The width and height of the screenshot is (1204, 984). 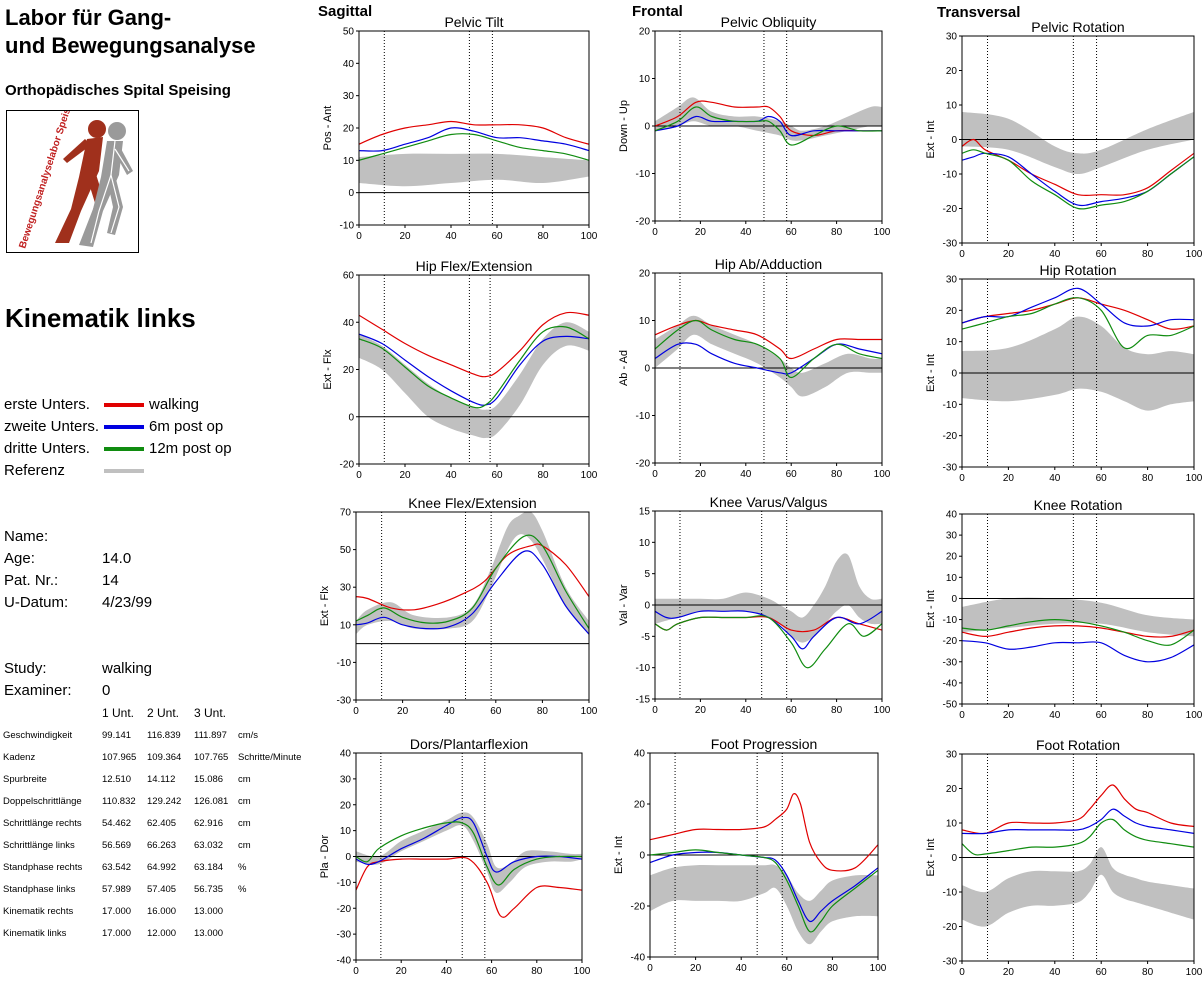 I want to click on report-title: Kinematik links, so click(x=100, y=318).